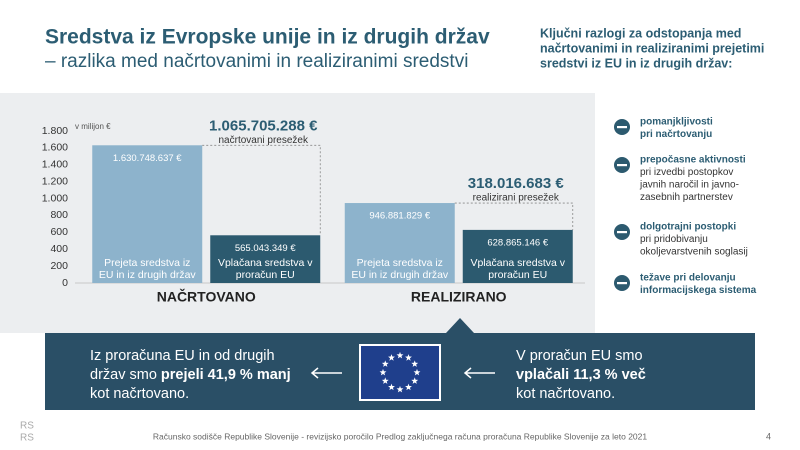 This screenshot has width=800, height=450. What do you see at coordinates (698, 290) in the screenshot?
I see `item-bold: informacijskega sistema` at bounding box center [698, 290].